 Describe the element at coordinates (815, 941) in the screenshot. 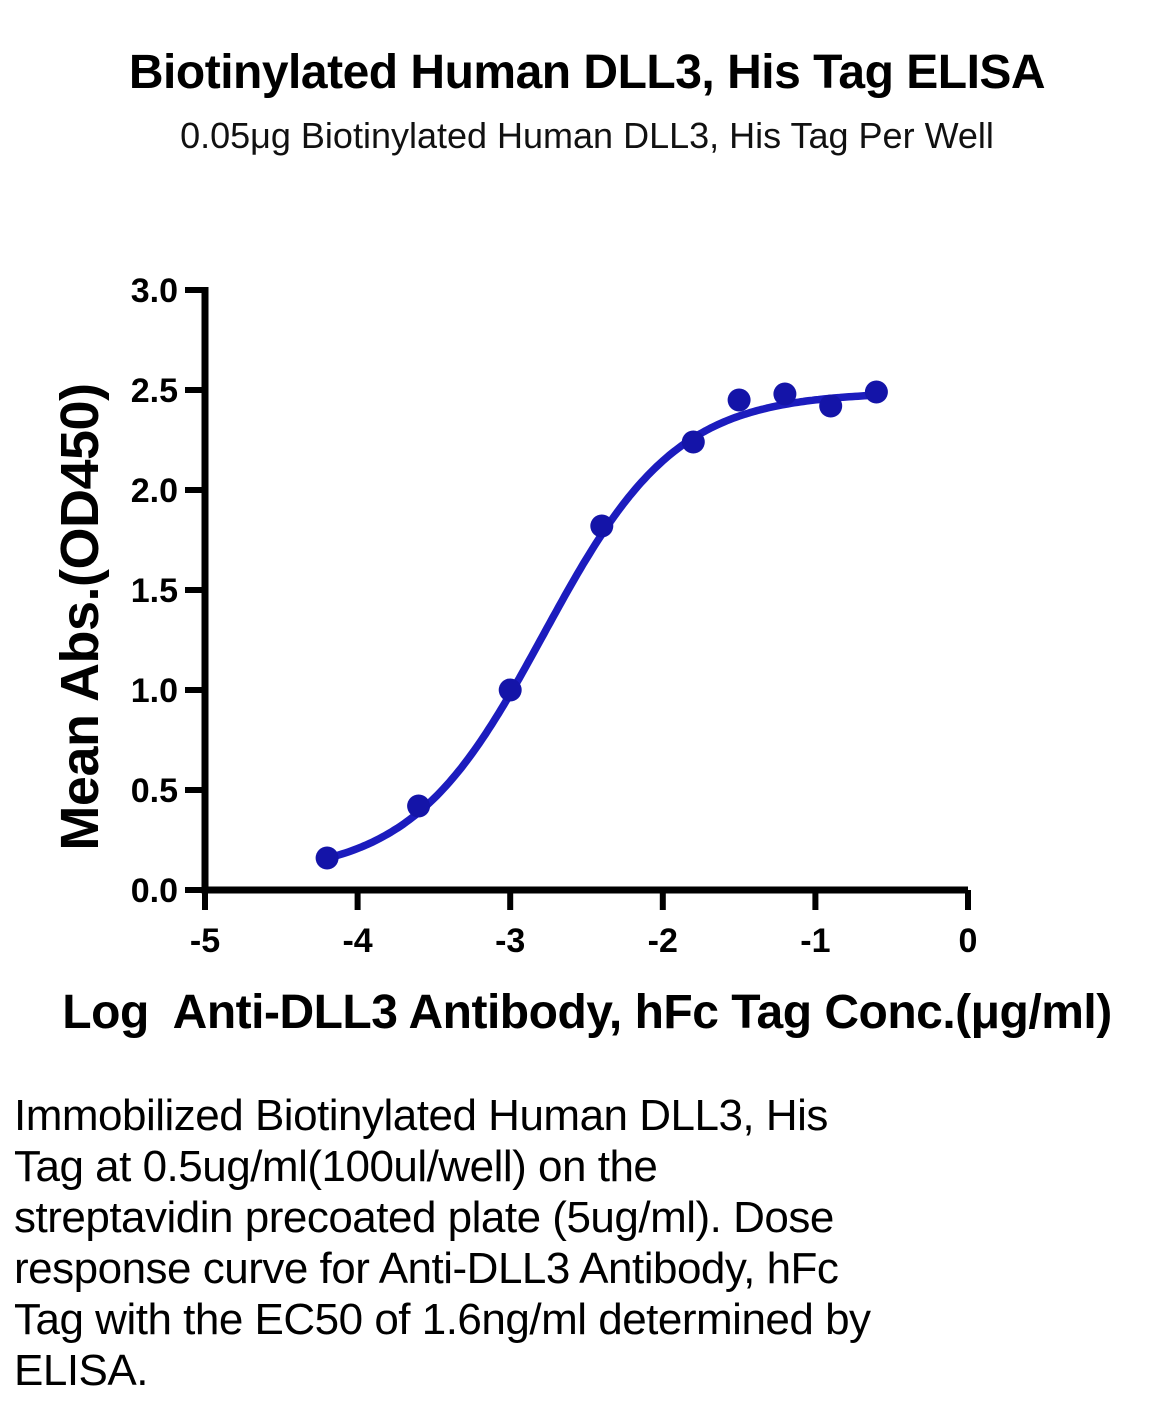

I see `x-tick-label: -1` at that location.